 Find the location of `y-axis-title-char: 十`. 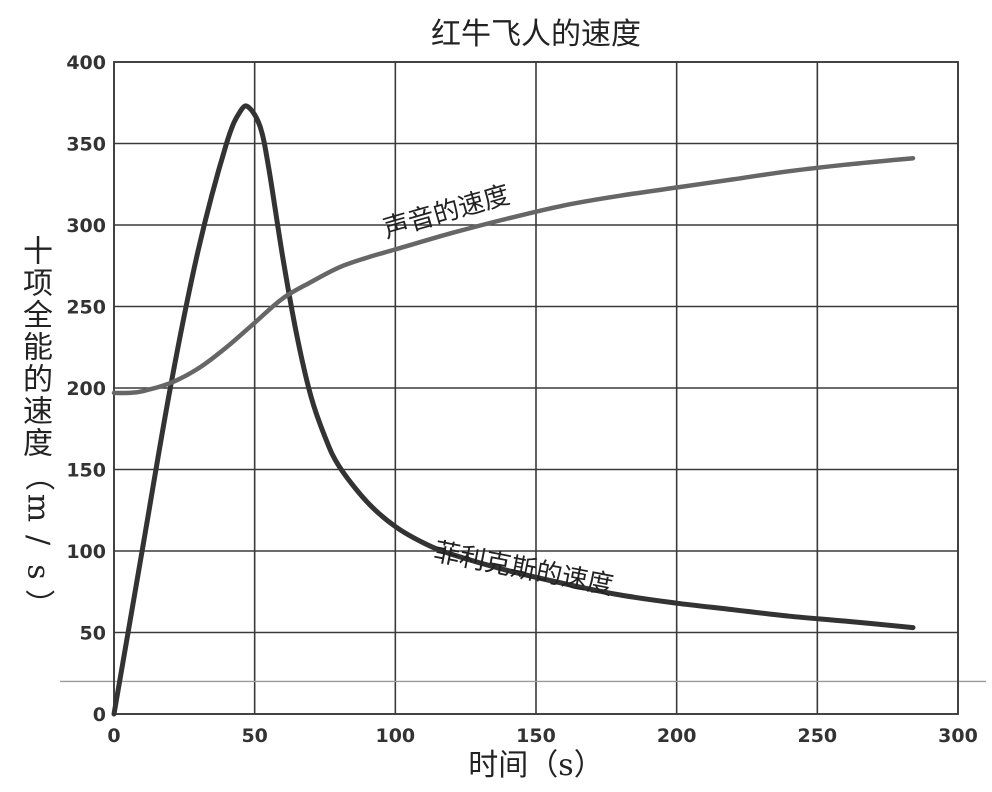

y-axis-title-char: 十 is located at coordinates (38, 252).